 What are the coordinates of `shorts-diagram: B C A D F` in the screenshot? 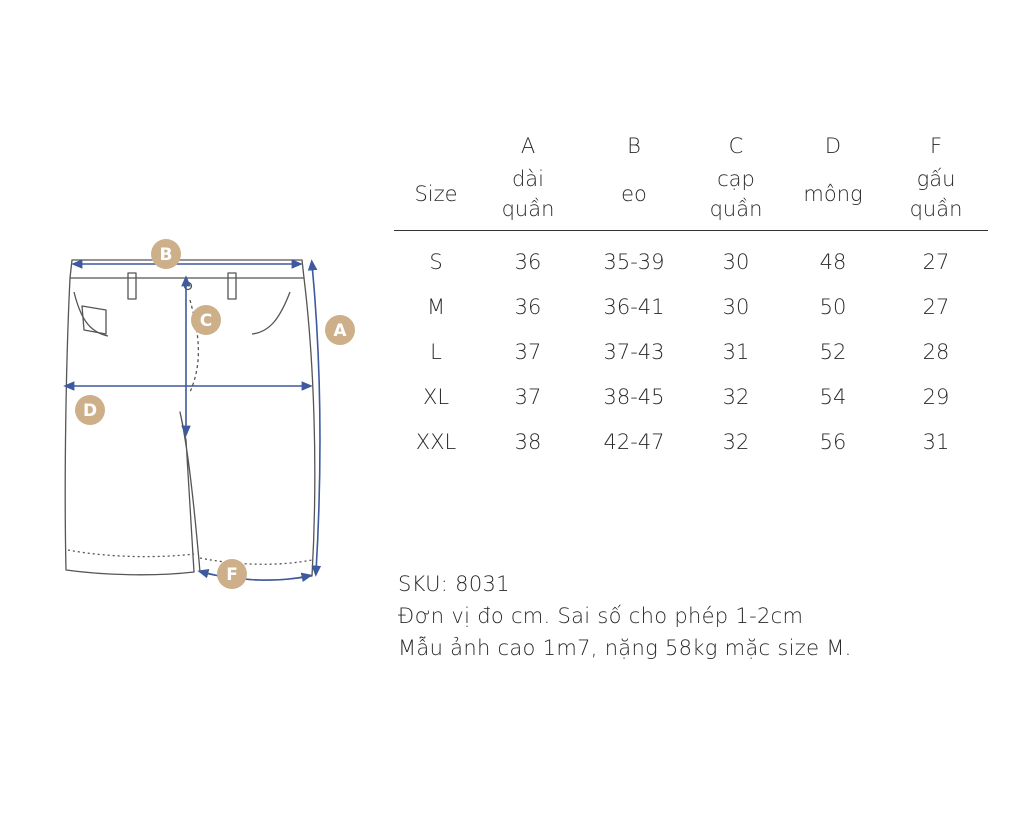 It's located at (209, 414).